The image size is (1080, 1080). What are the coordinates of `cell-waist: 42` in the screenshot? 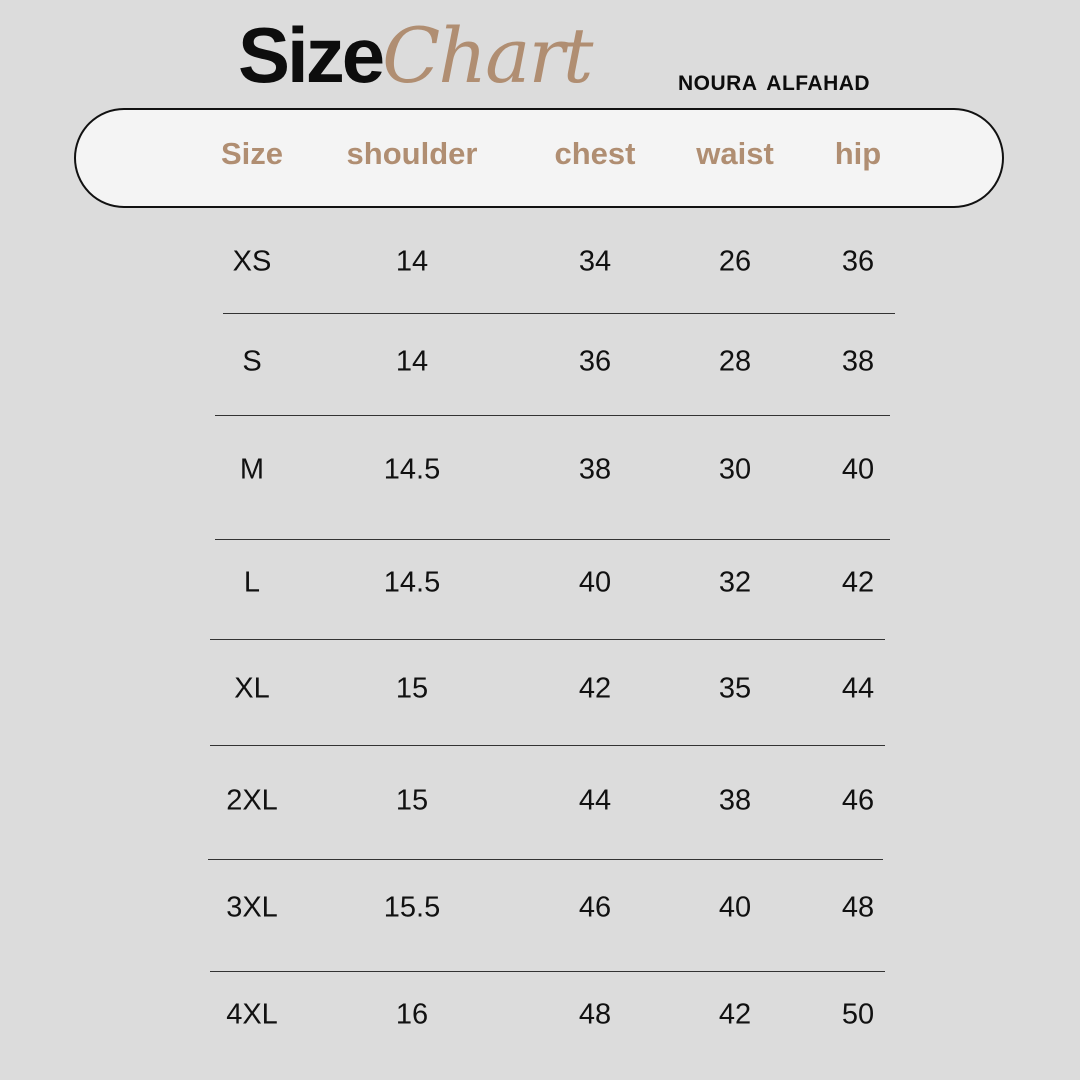 It's located at (735, 1014).